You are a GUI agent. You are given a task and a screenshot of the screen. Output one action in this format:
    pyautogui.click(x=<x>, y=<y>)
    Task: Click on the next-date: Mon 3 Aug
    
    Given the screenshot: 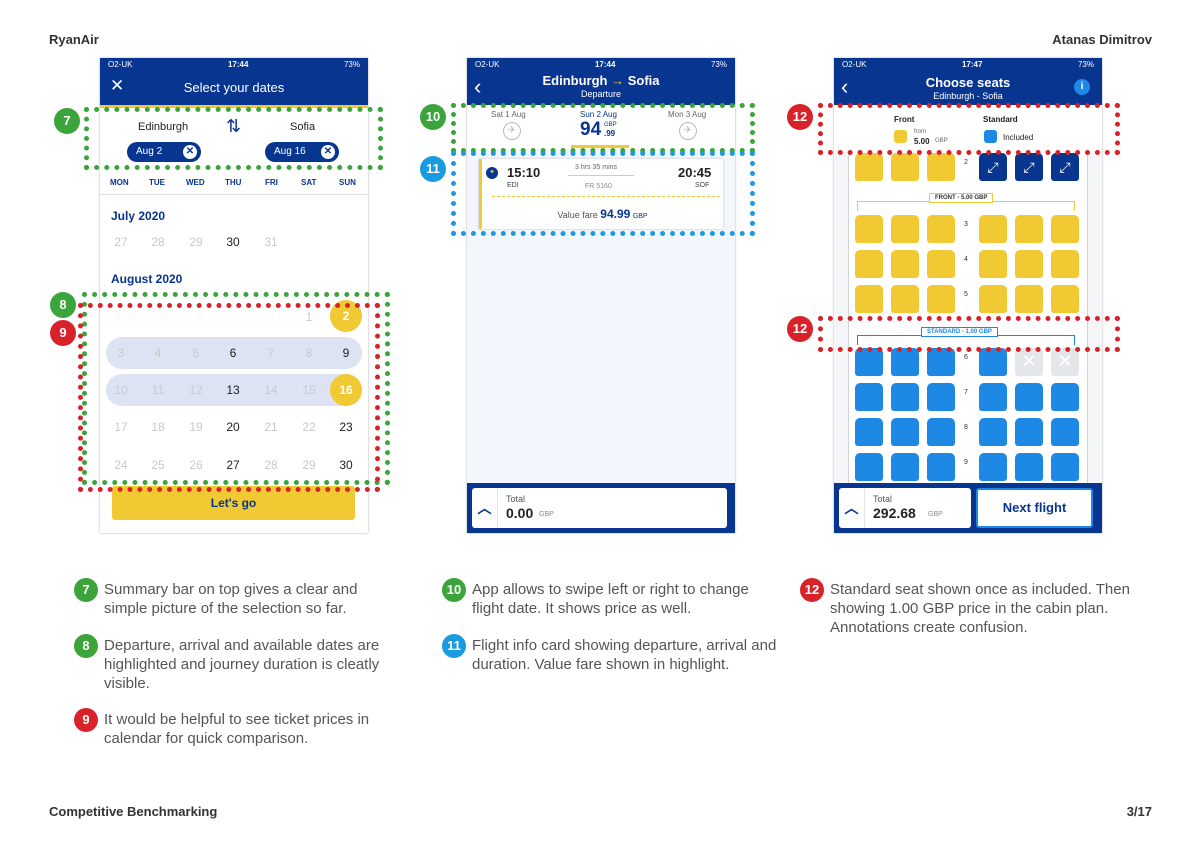 What is the action you would take?
    pyautogui.click(x=687, y=114)
    